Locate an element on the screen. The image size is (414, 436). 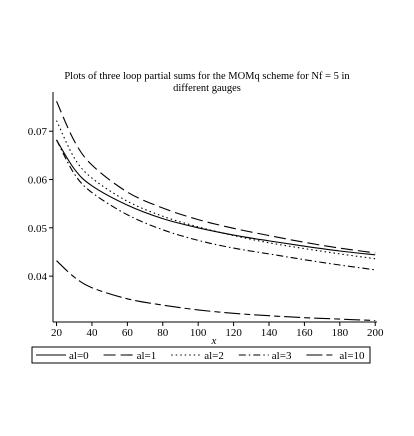
y-axis-ticks: 0.04 0.05 0.06 0.07 is located at coordinates (40, 204).